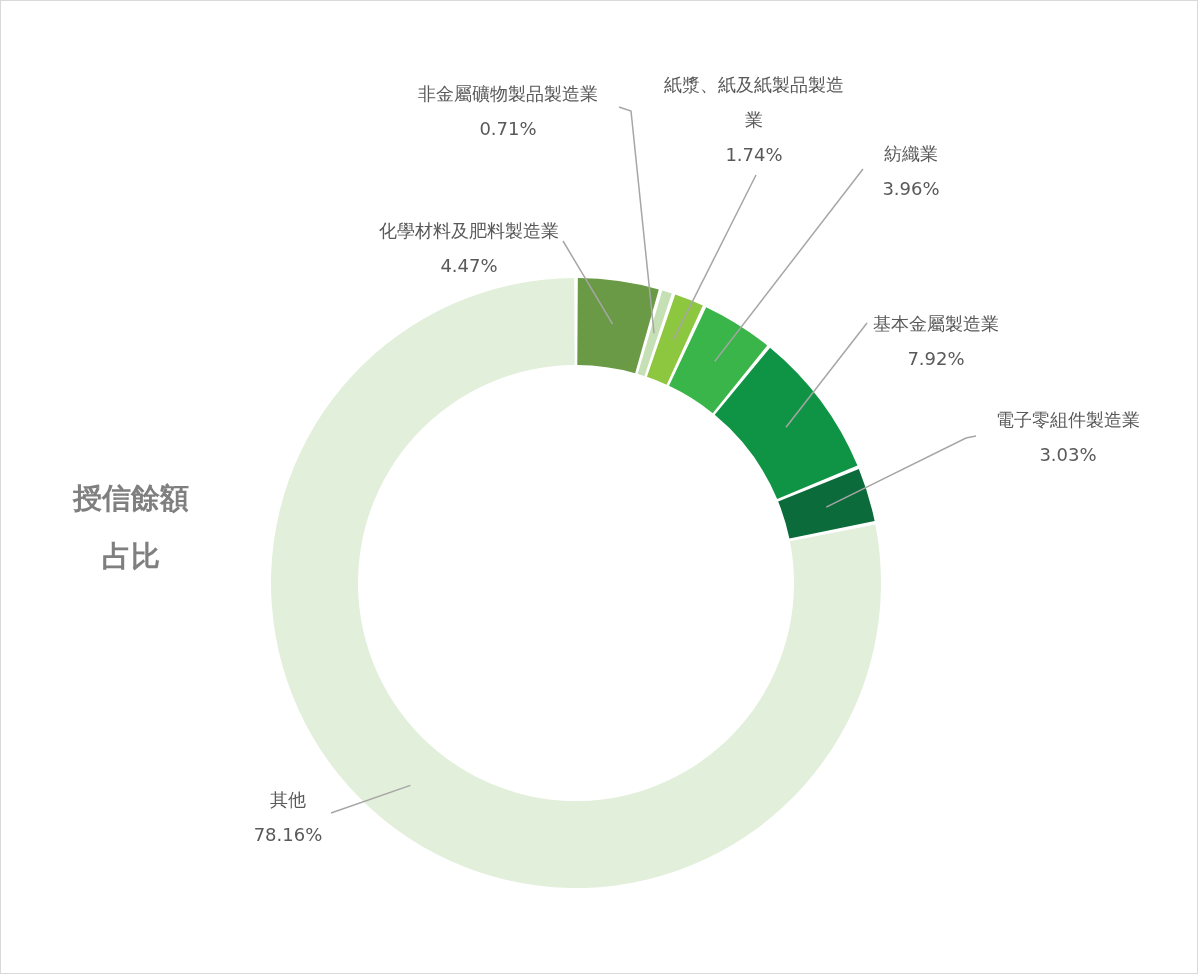  I want to click on data-label: 78.16%, so click(288, 835).